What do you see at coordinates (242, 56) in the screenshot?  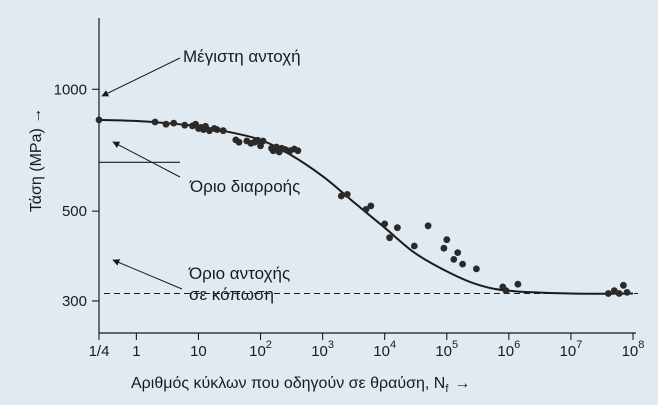 I see `annotation-ultimate-strength: Μέγιστη αντοχή` at bounding box center [242, 56].